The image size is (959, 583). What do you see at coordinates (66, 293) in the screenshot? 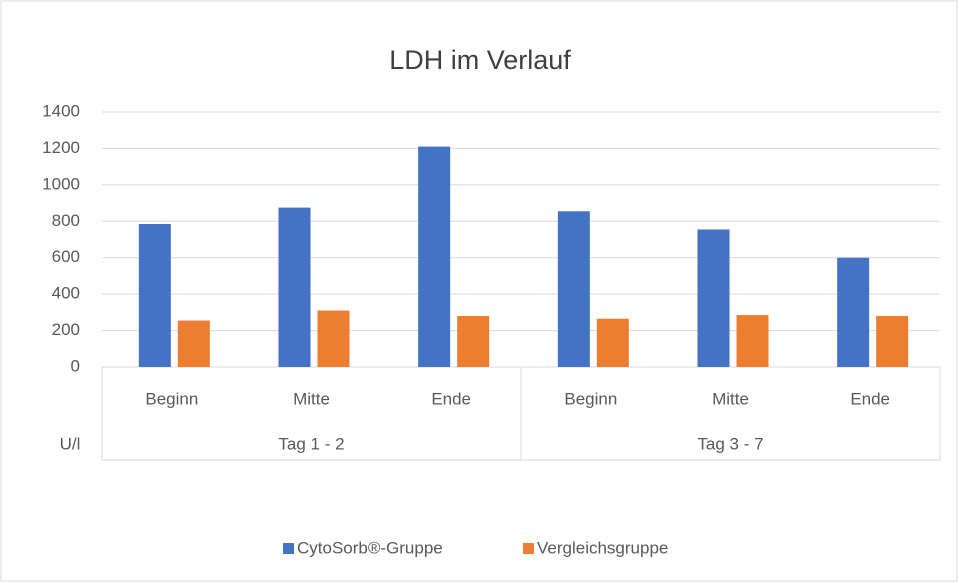
I see `y-tick-label: 400` at bounding box center [66, 293].